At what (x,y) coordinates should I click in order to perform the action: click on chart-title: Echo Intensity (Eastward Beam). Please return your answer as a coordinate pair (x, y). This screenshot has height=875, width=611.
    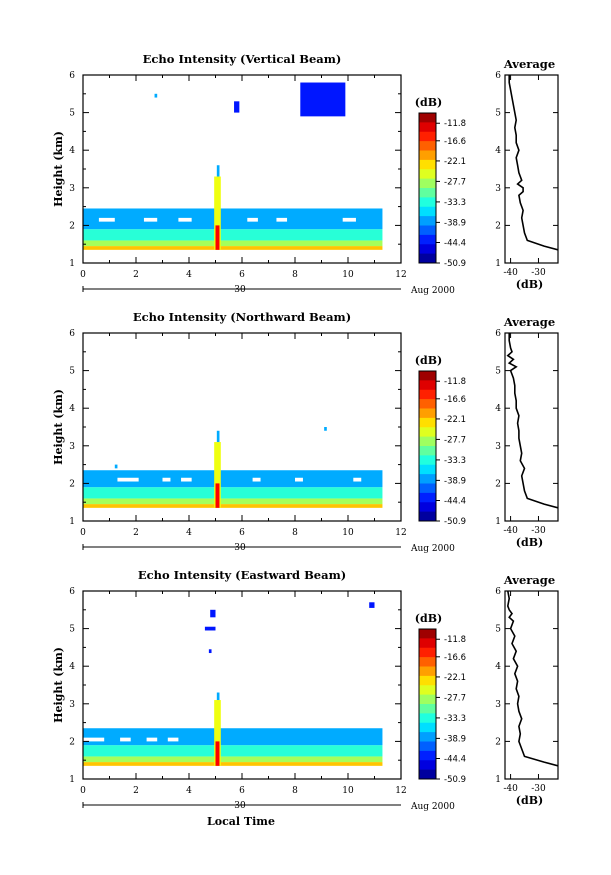
    Looking at the image, I should click on (242, 575).